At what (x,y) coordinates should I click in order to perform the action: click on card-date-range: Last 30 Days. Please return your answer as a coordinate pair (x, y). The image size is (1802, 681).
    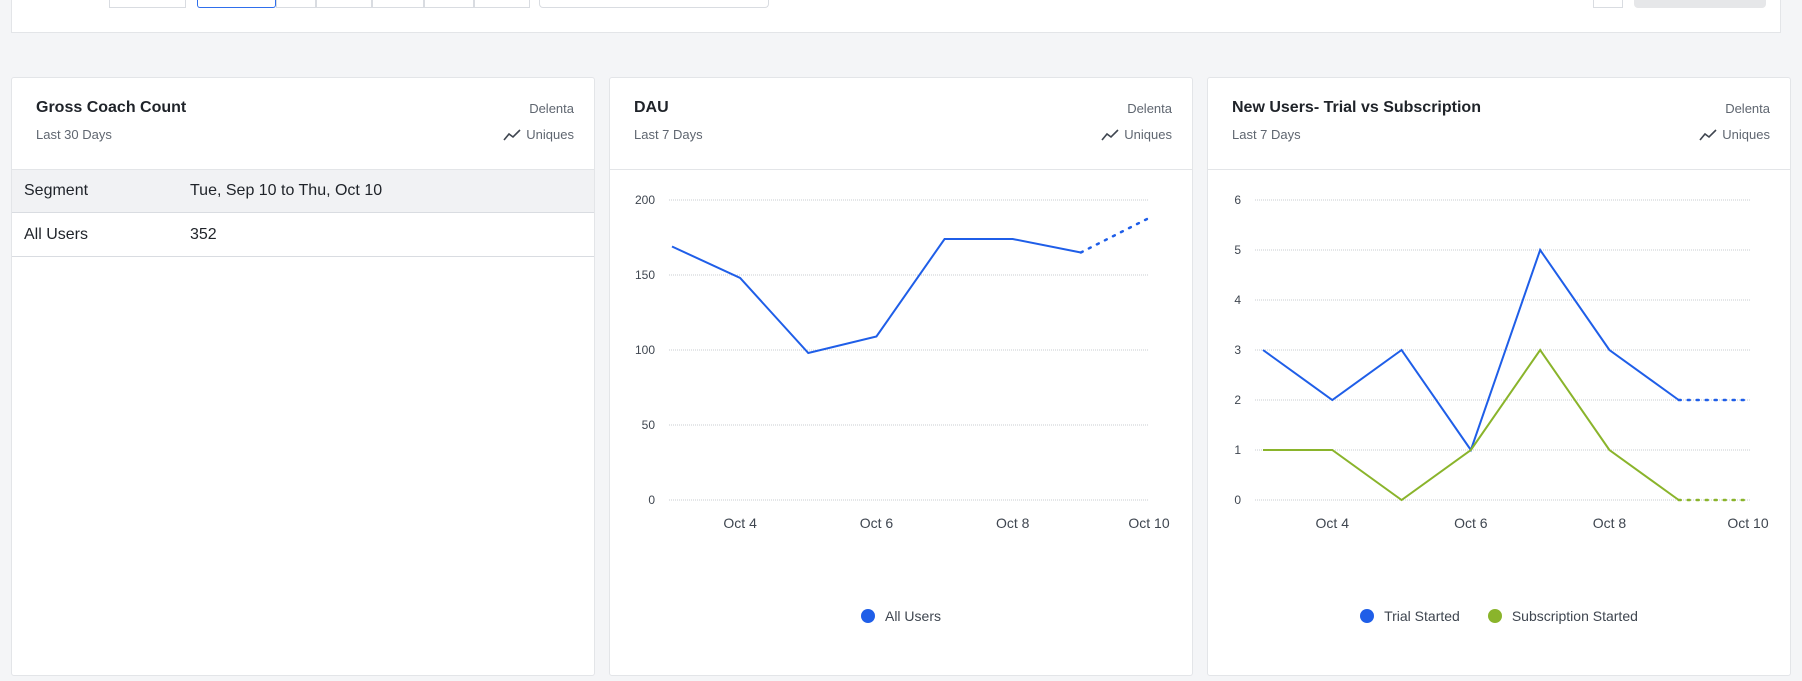
    Looking at the image, I should click on (74, 134).